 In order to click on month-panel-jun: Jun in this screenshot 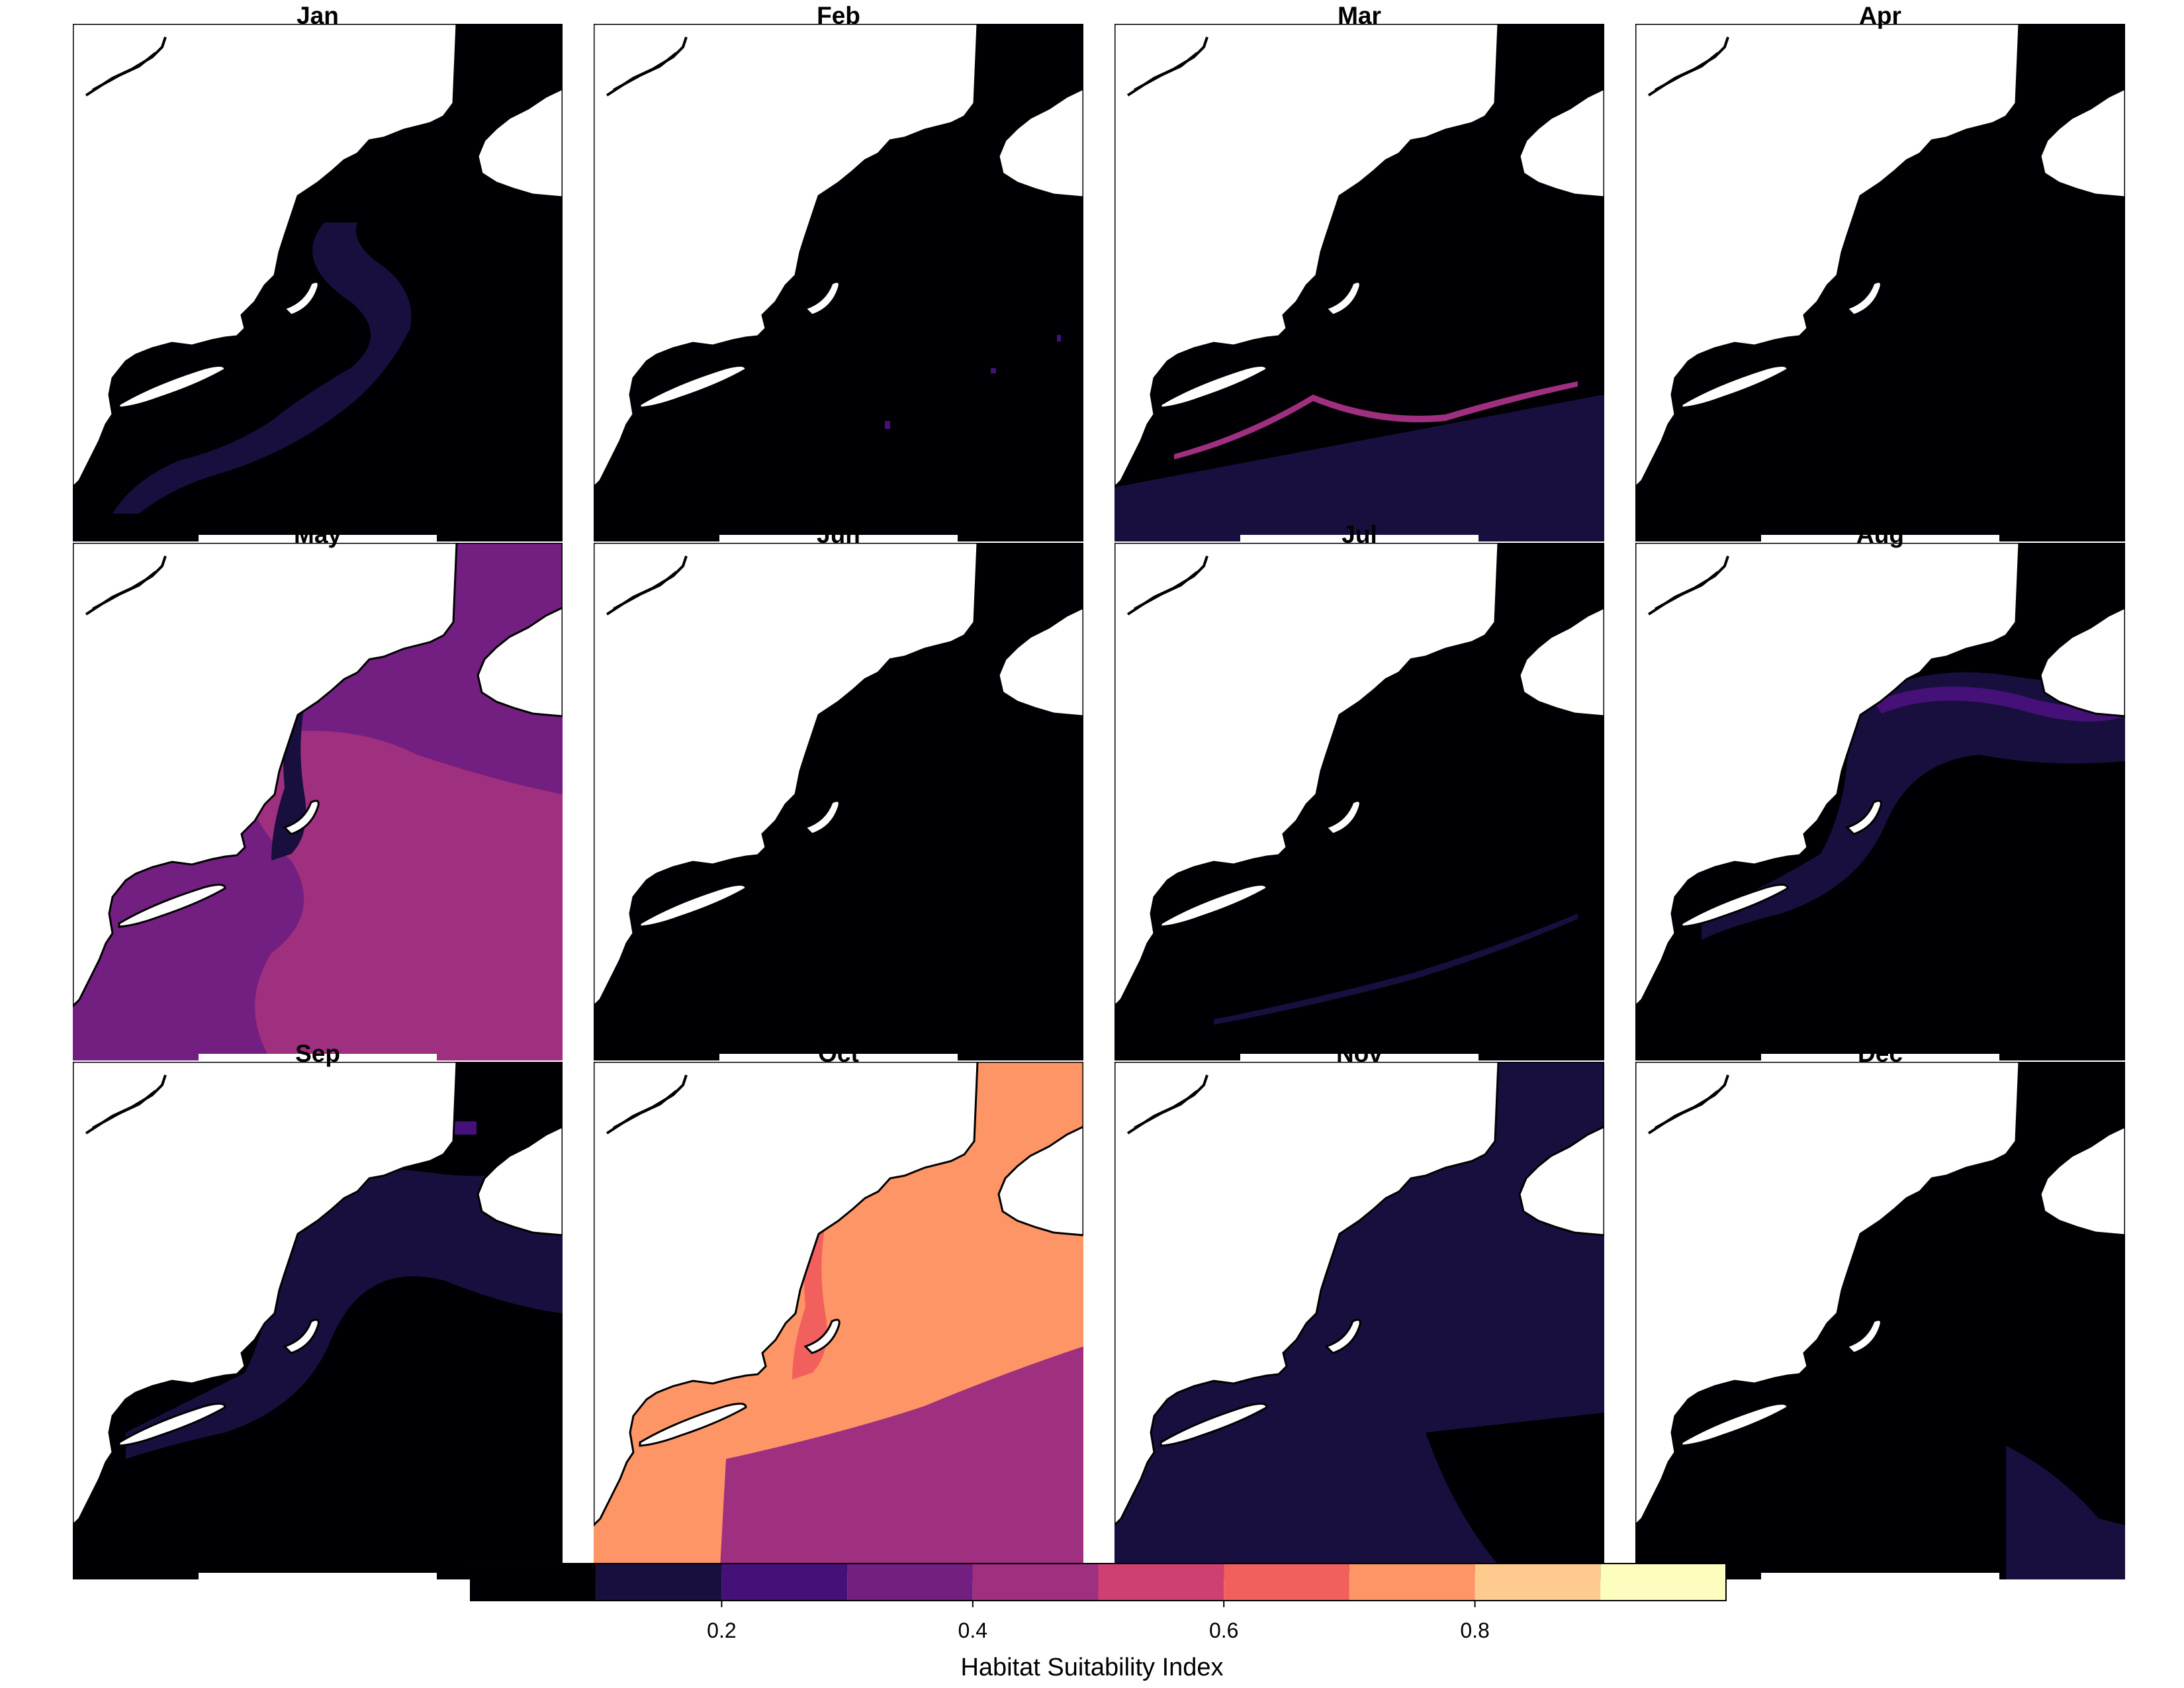, I will do `click(839, 790)`.